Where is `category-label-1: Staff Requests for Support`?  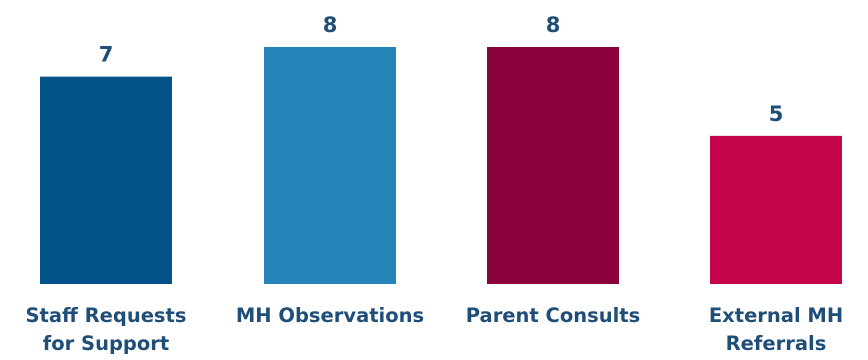 category-label-1: Staff Requests for Support is located at coordinates (106, 329).